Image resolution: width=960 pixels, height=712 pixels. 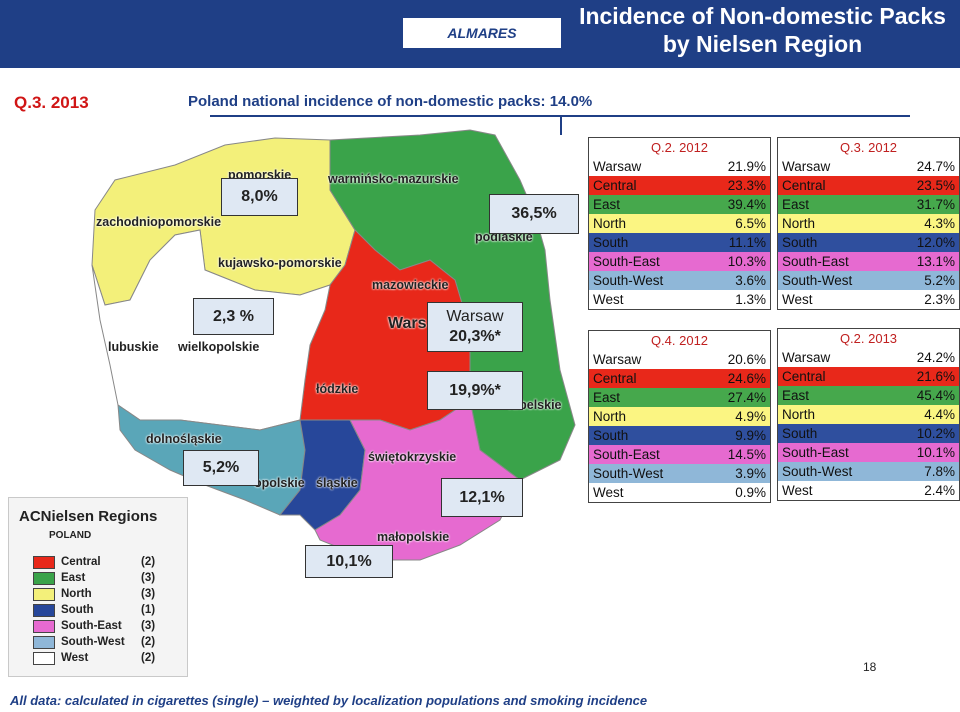 What do you see at coordinates (475, 316) in the screenshot?
I see `callout-warsaw-label: Warsaw` at bounding box center [475, 316].